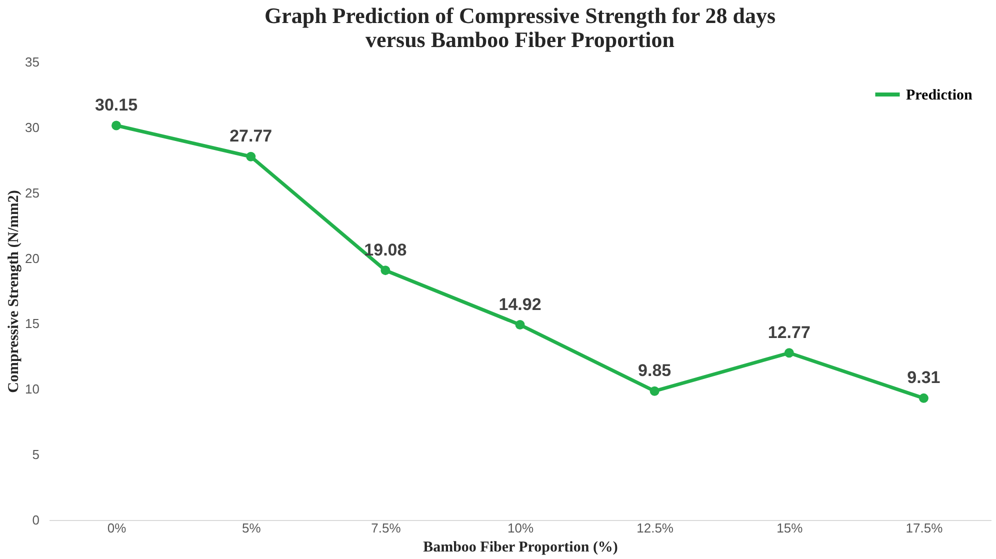 The height and width of the screenshot is (559, 996). What do you see at coordinates (32, 62) in the screenshot?
I see `y-tick-label: 35` at bounding box center [32, 62].